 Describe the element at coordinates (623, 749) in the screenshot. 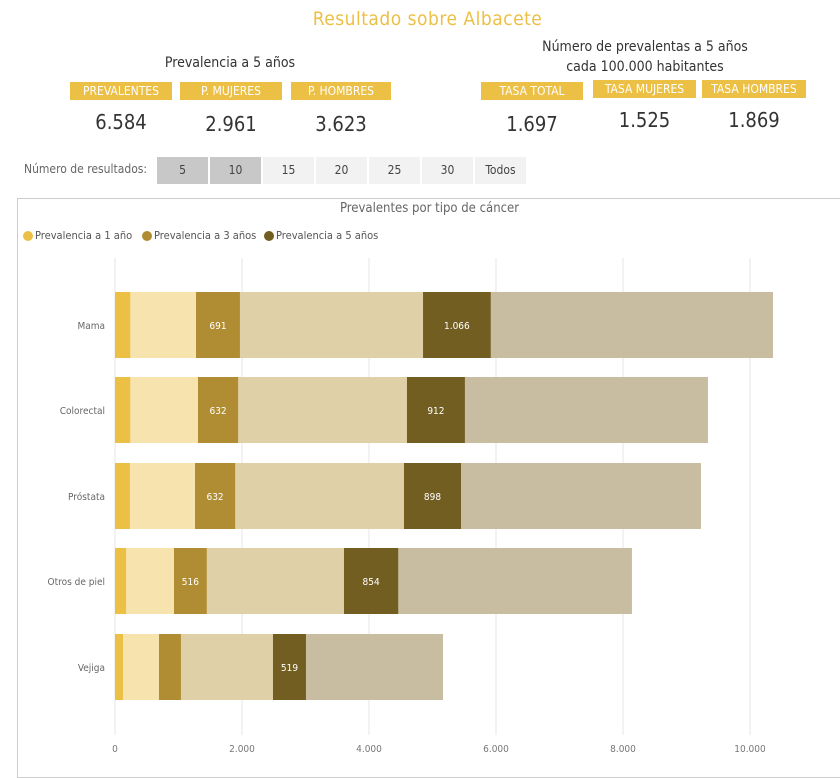

I see `x-tick-label: 8.000` at that location.